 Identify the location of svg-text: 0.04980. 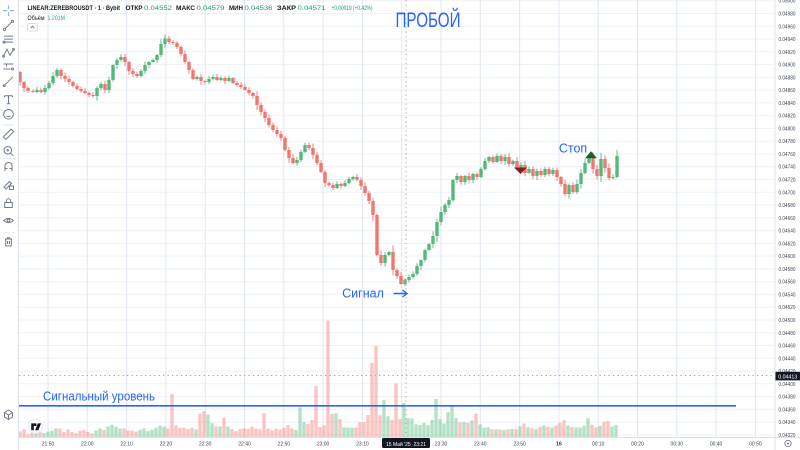
(787, 15).